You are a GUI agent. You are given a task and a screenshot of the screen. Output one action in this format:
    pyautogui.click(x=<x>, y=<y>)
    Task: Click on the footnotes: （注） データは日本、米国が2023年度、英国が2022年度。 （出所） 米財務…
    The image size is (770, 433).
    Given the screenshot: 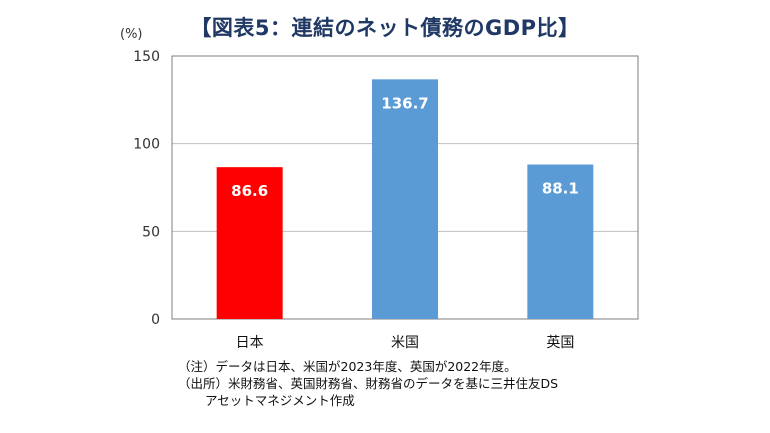 What is the action you would take?
    pyautogui.click(x=458, y=383)
    